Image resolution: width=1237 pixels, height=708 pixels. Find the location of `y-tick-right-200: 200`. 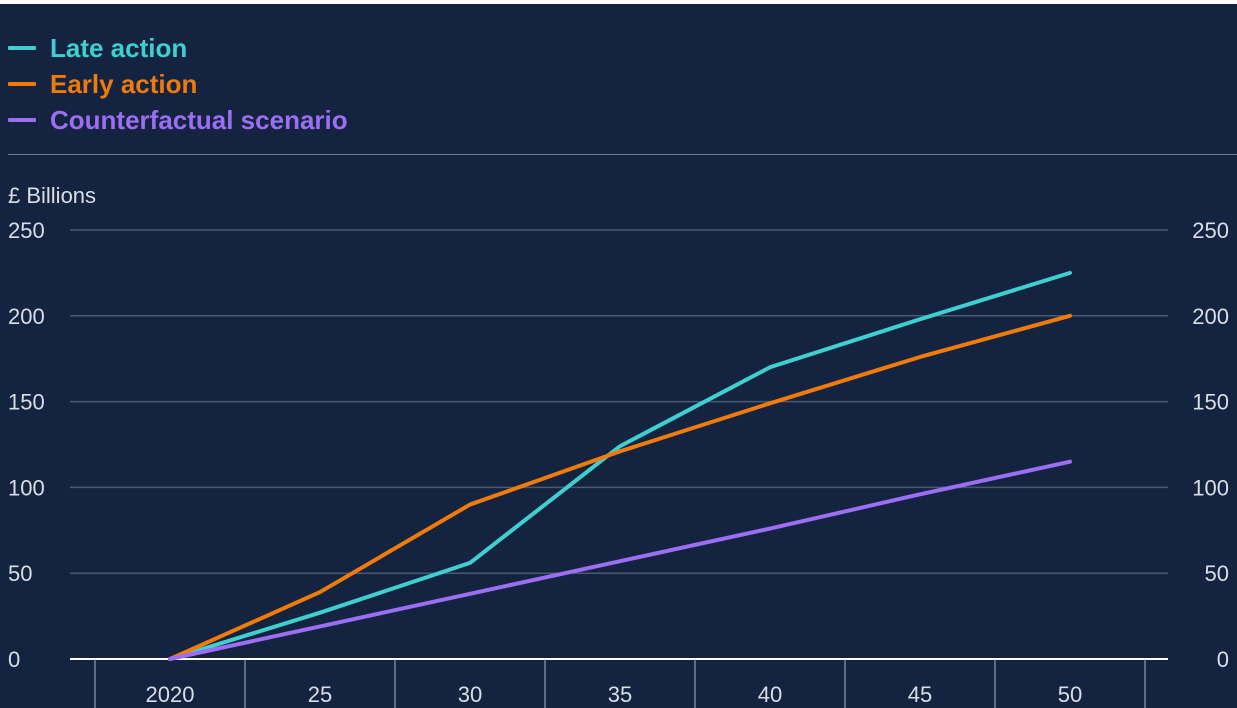

y-tick-right-200: 200 is located at coordinates (1210, 316).